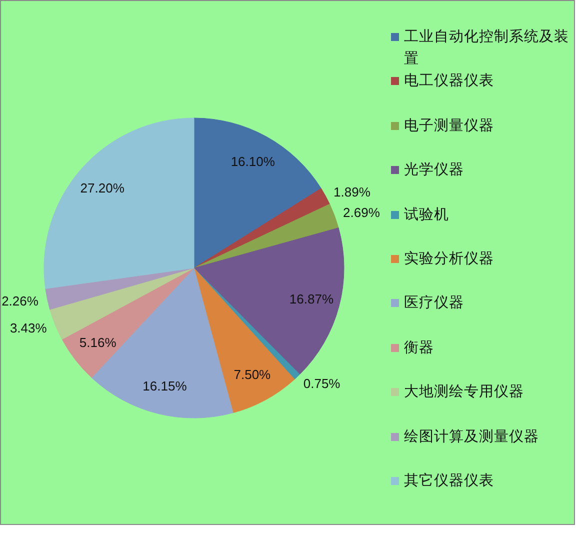  What do you see at coordinates (434, 304) in the screenshot?
I see `legend-label: 医疗仪器` at bounding box center [434, 304].